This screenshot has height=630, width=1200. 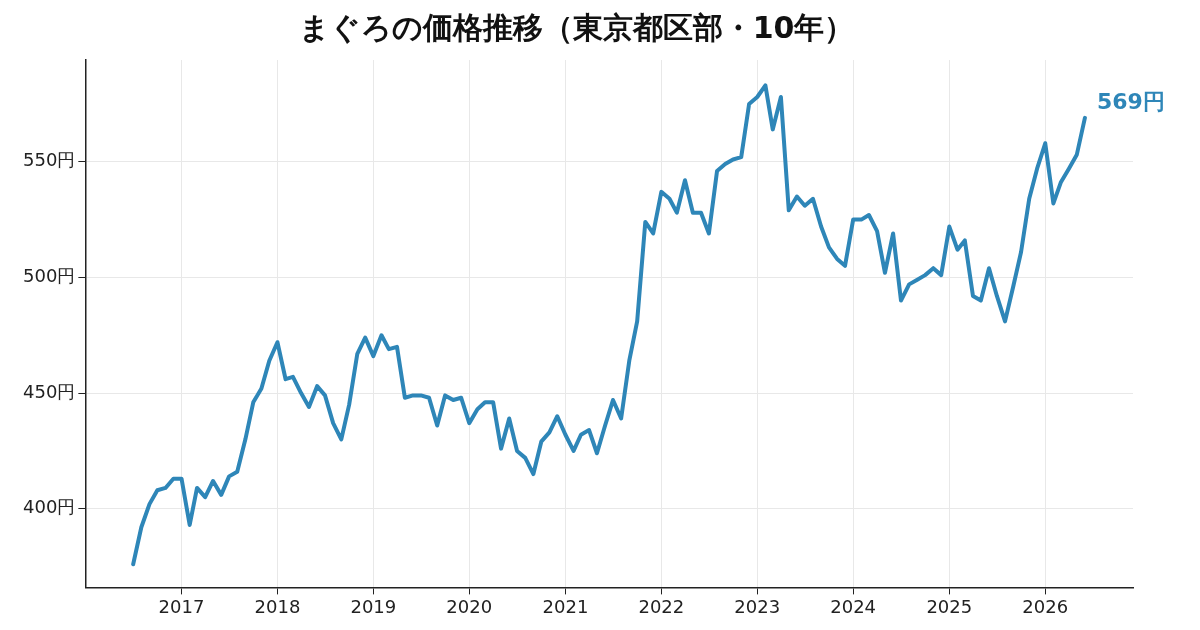 I want to click on x-tick-label: 2019, so click(x=373, y=606).